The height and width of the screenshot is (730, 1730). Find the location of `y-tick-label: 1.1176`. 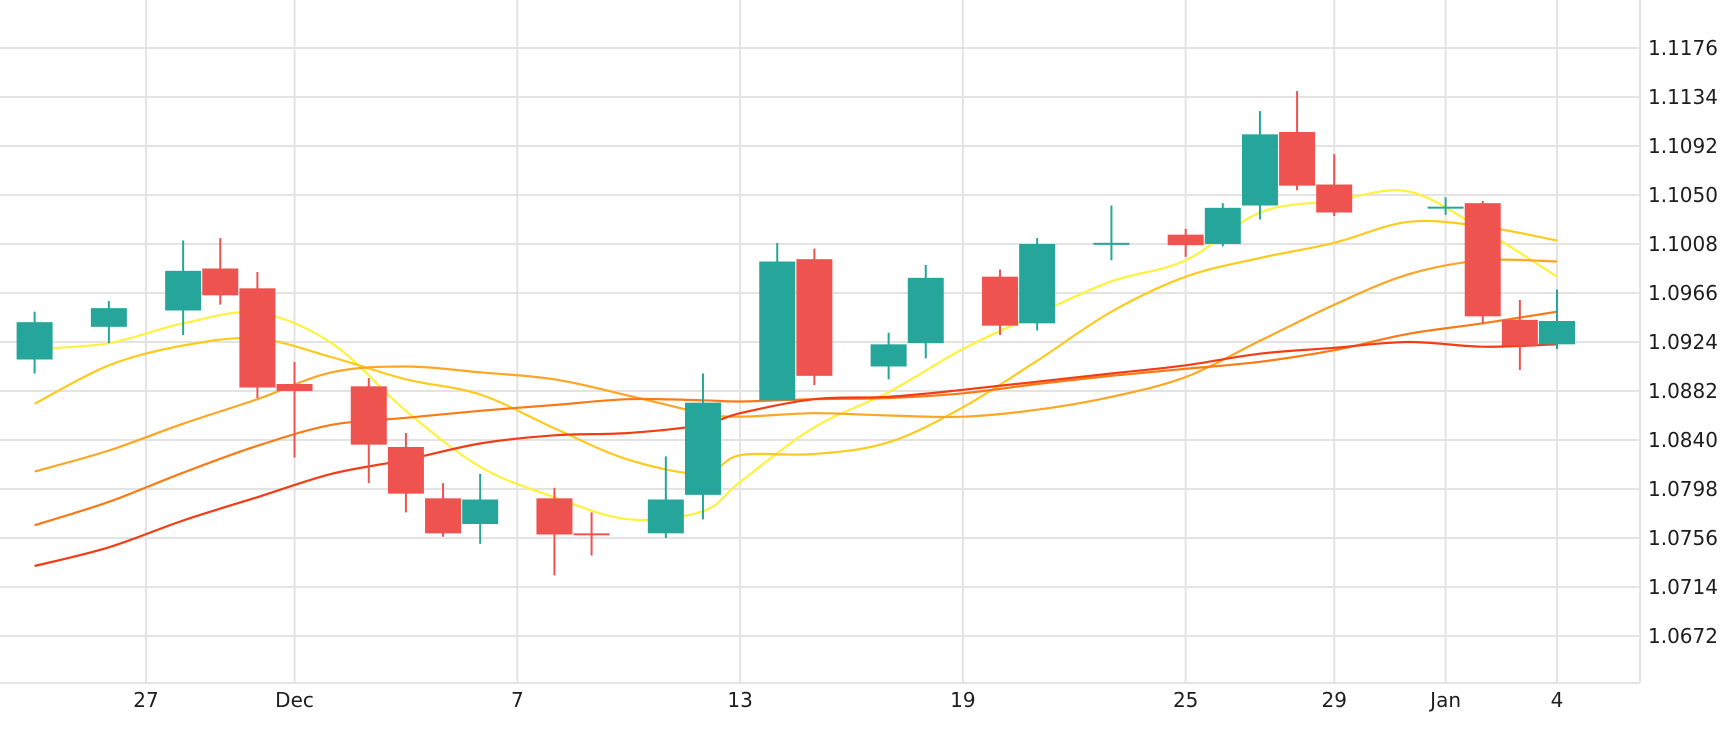

y-tick-label: 1.1176 is located at coordinates (1683, 48).